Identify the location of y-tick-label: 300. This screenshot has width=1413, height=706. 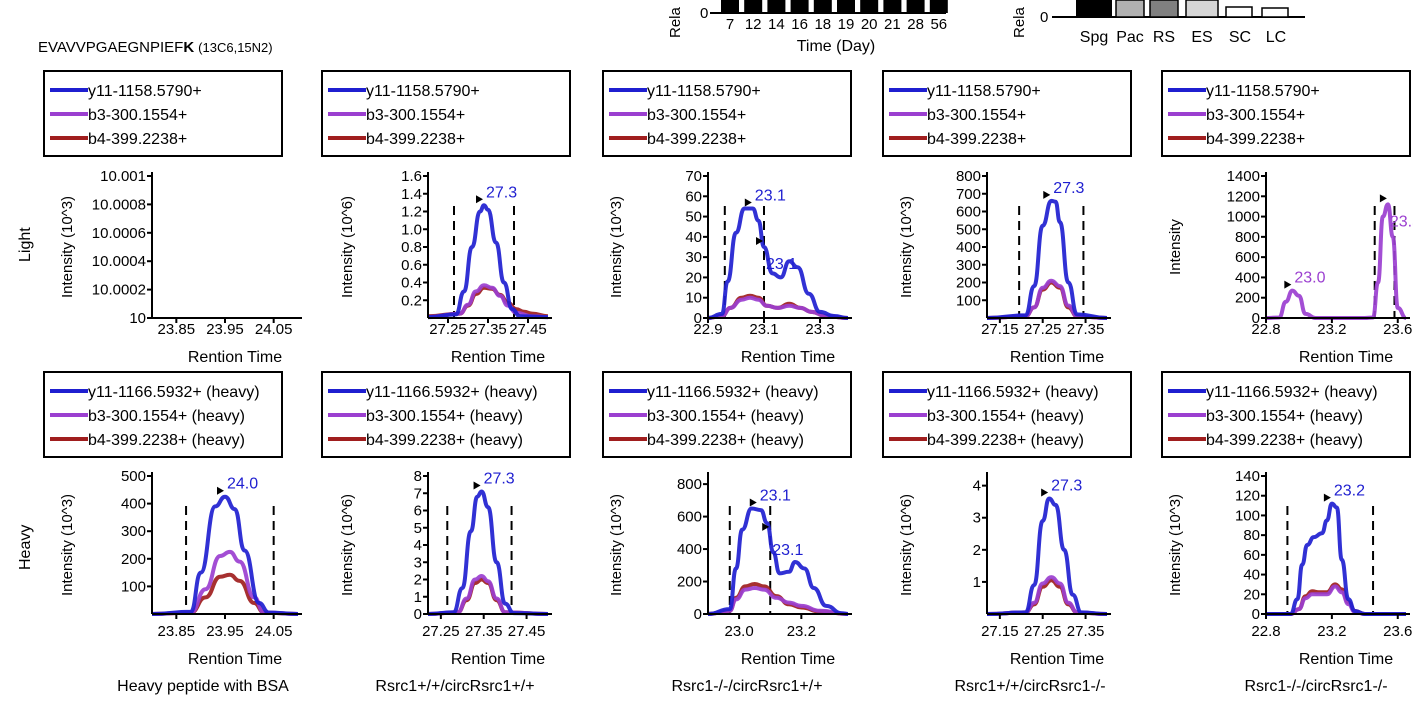
(968, 265).